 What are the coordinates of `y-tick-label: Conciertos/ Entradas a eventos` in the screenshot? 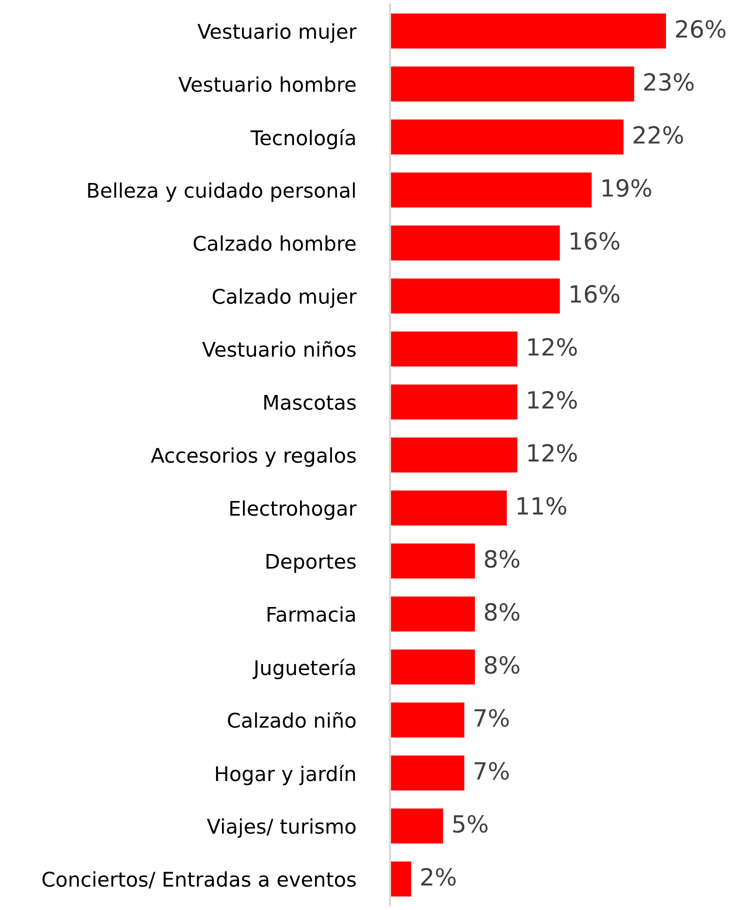 It's located at (199, 879).